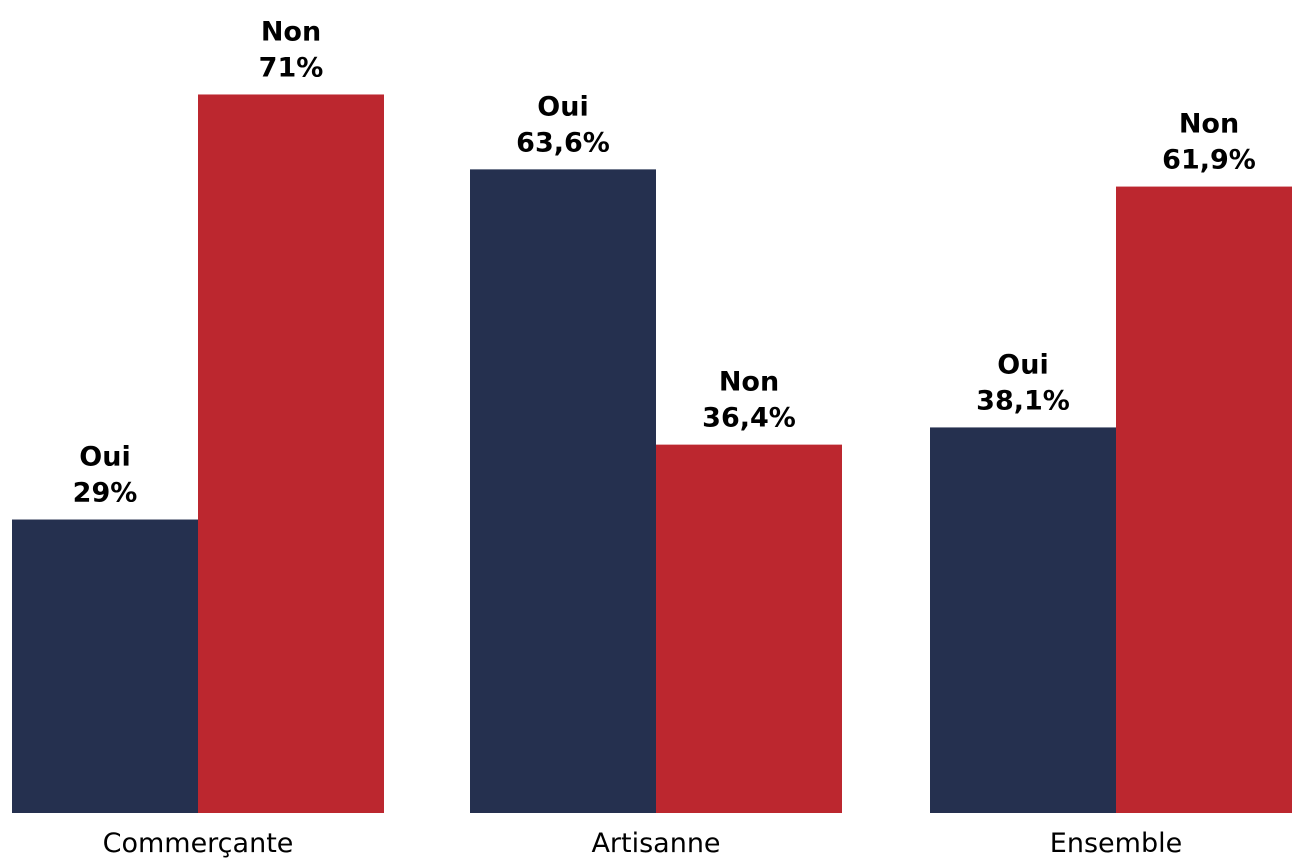 Image resolution: width=1292 pixels, height=860 pixels. Describe the element at coordinates (563, 491) in the screenshot. I see `bar-artisanne-oui` at that location.